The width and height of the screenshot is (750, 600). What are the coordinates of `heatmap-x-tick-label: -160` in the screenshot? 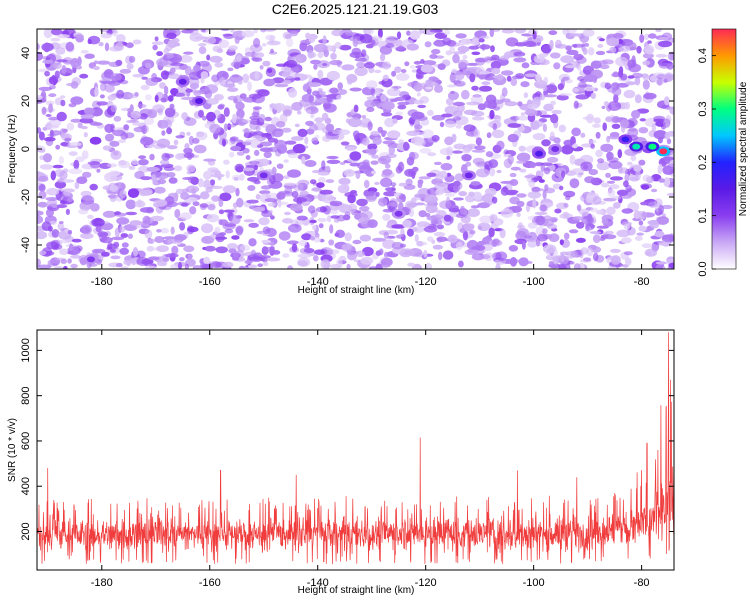 It's located at (210, 282).